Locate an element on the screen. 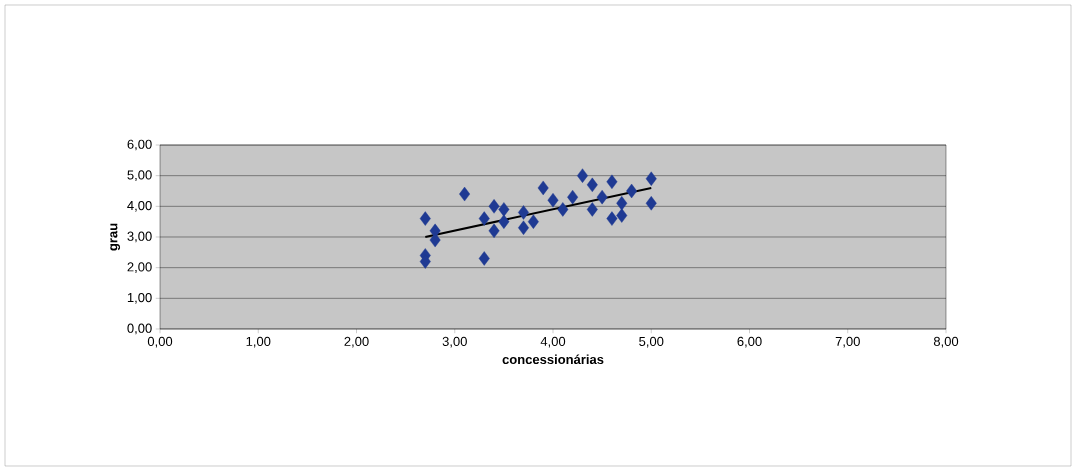 Image resolution: width=1076 pixels, height=470 pixels. x-tick-label: 5,00 is located at coordinates (651, 342).